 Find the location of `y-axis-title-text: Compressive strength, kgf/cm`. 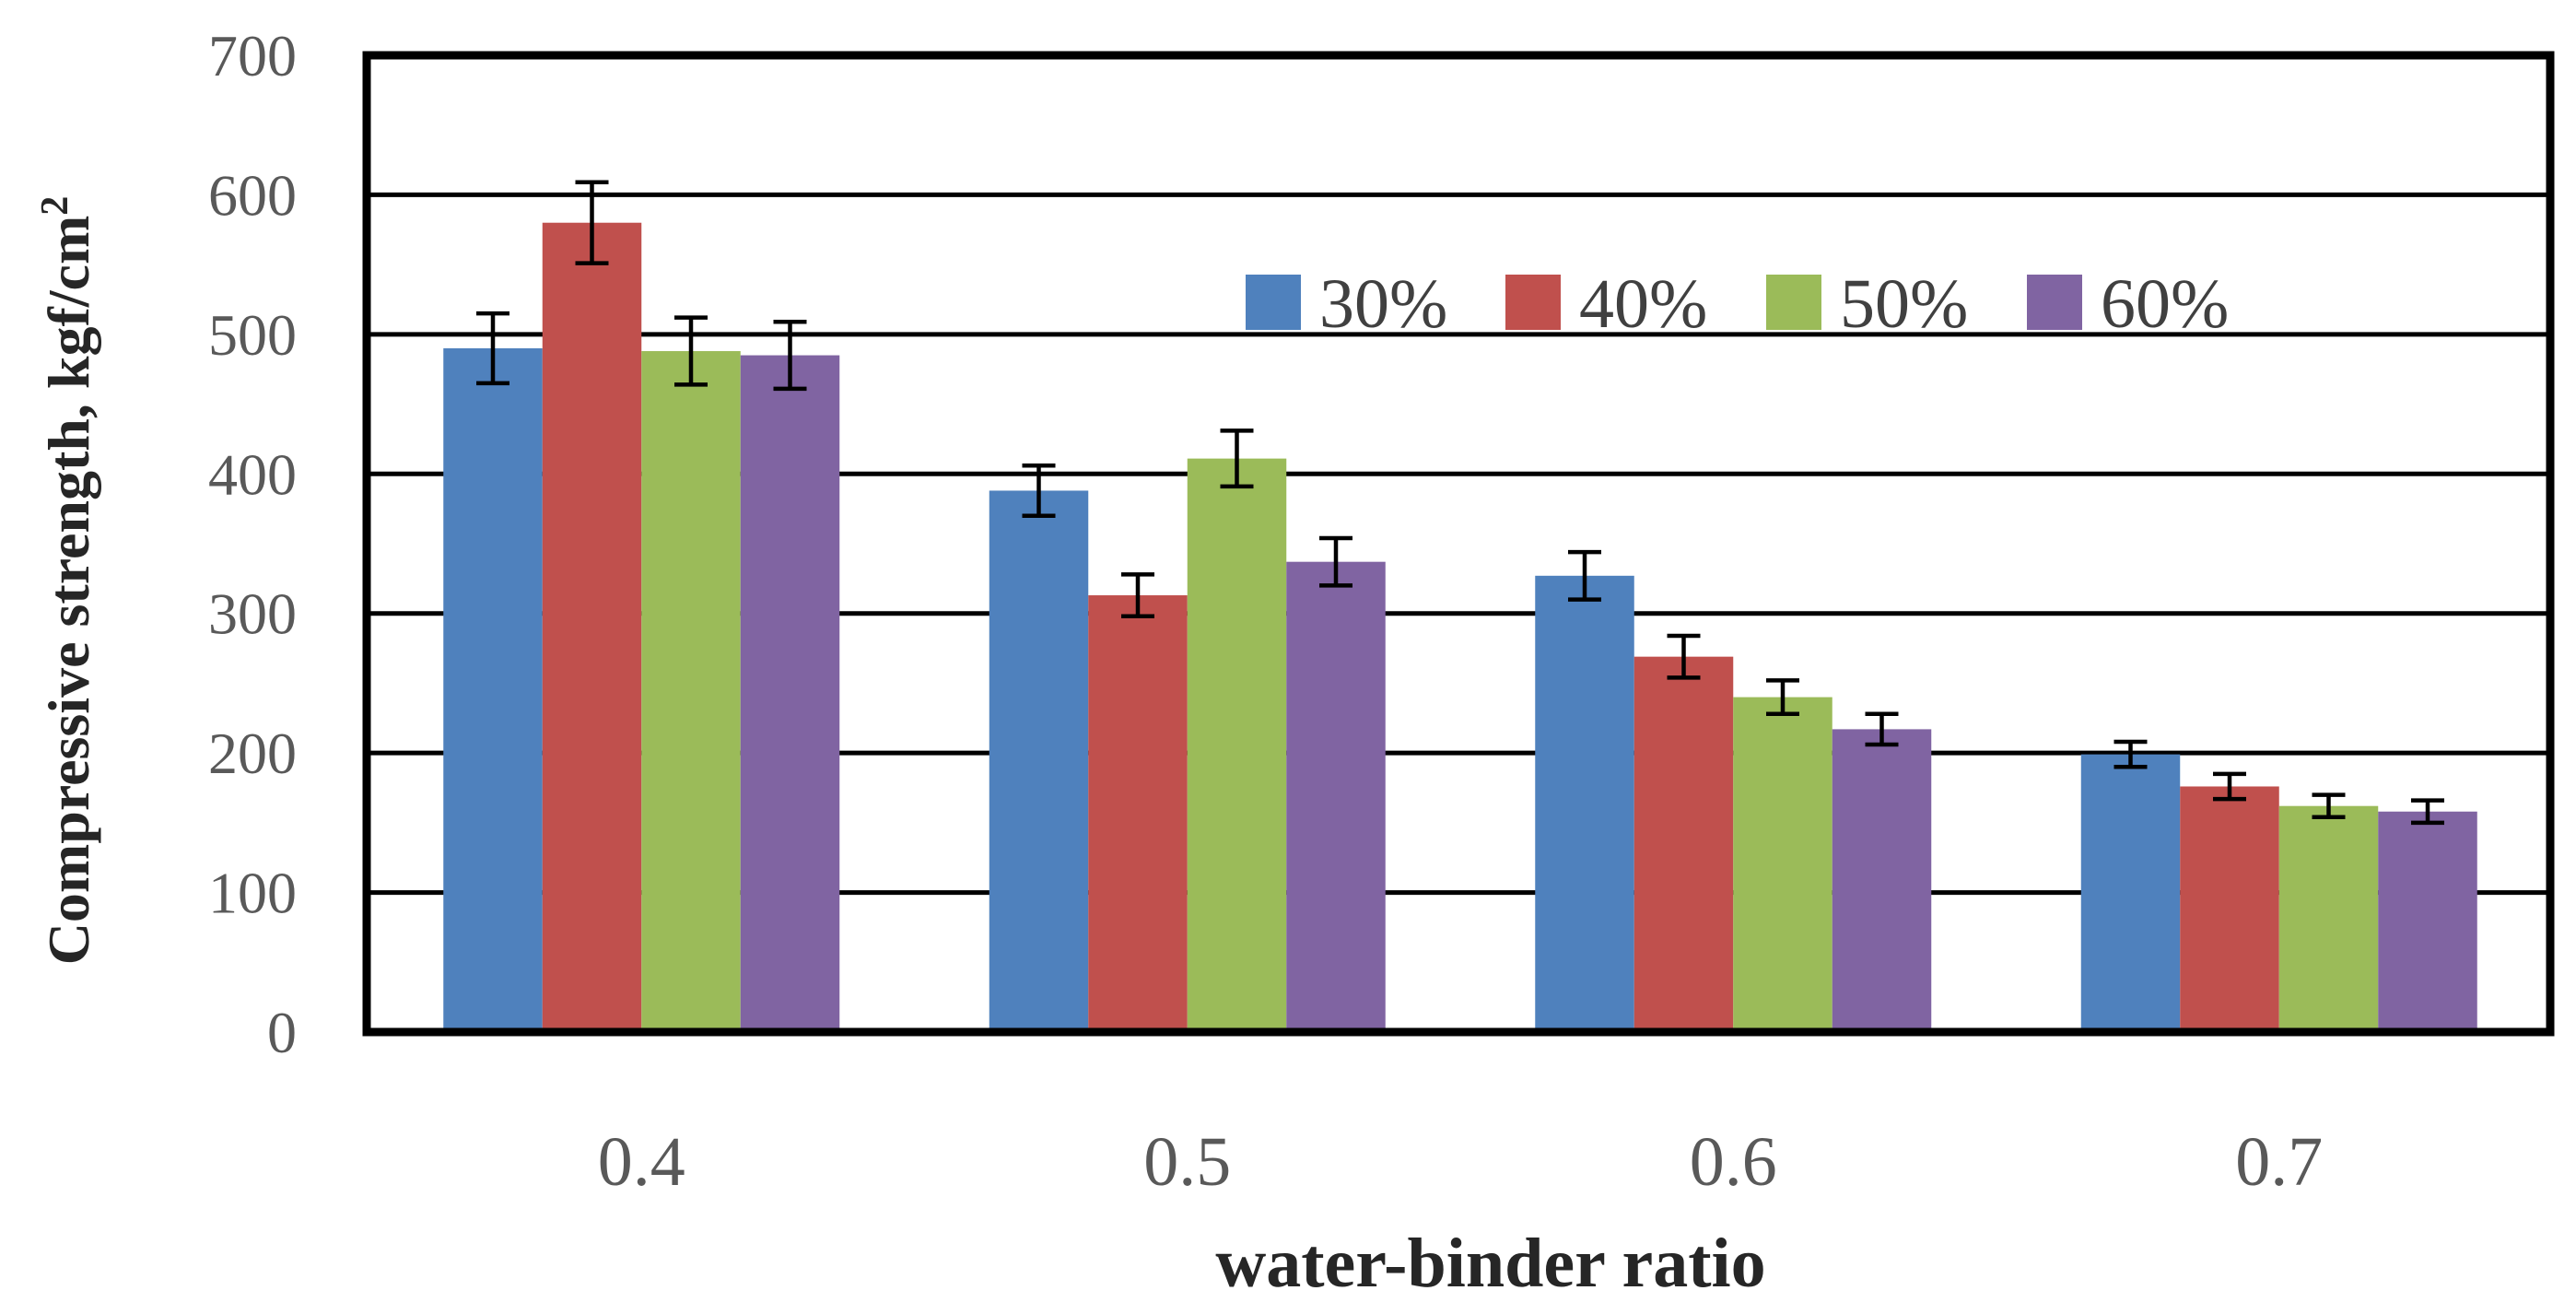

y-axis-title-text: Compressive strength, kgf/cm is located at coordinates (68, 591).